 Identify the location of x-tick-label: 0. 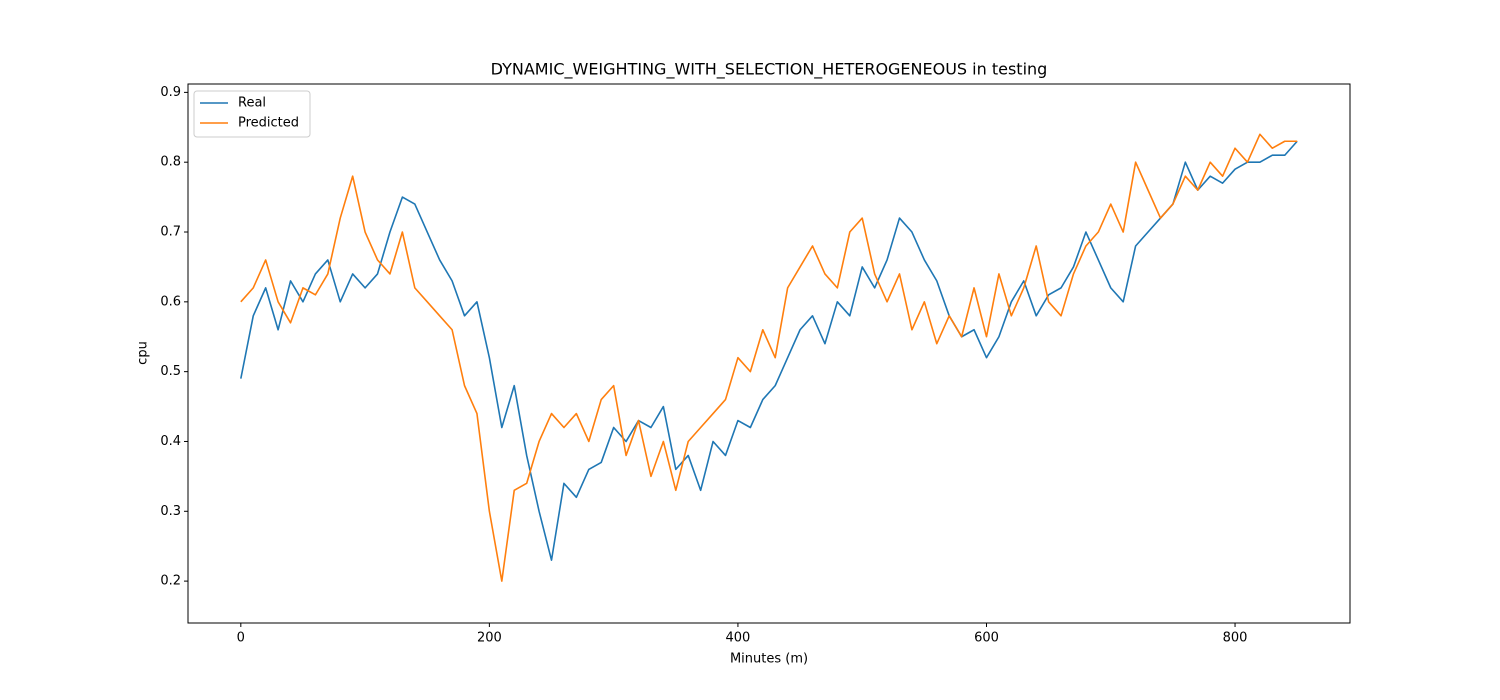
(241, 638).